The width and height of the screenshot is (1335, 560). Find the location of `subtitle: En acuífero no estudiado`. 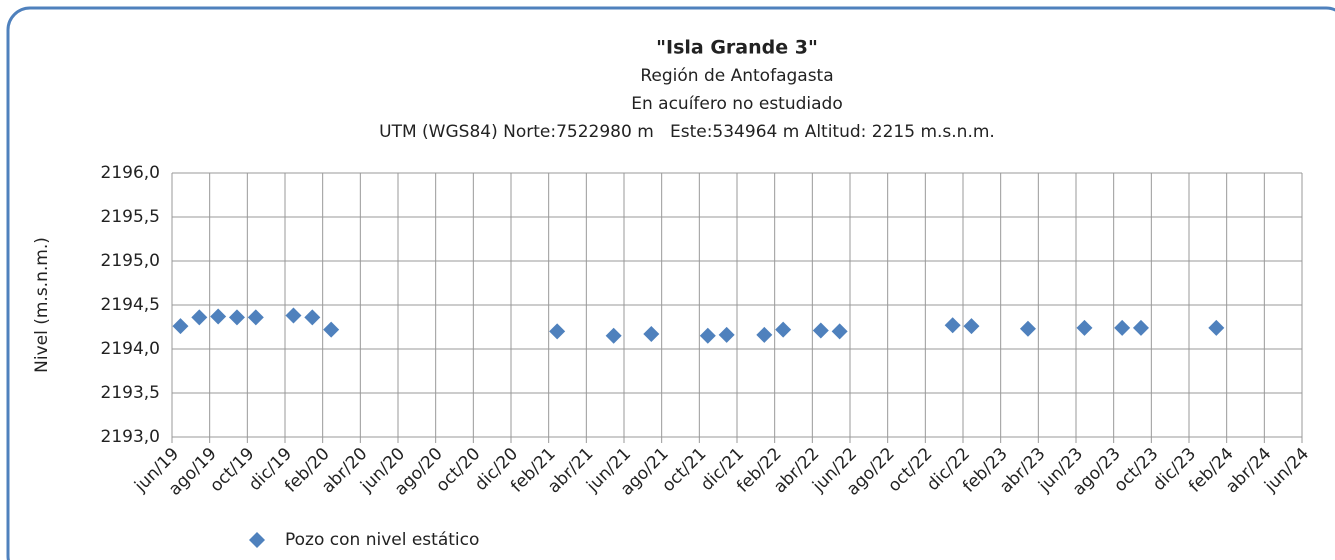

subtitle: En acuífero no estudiado is located at coordinates (737, 104).